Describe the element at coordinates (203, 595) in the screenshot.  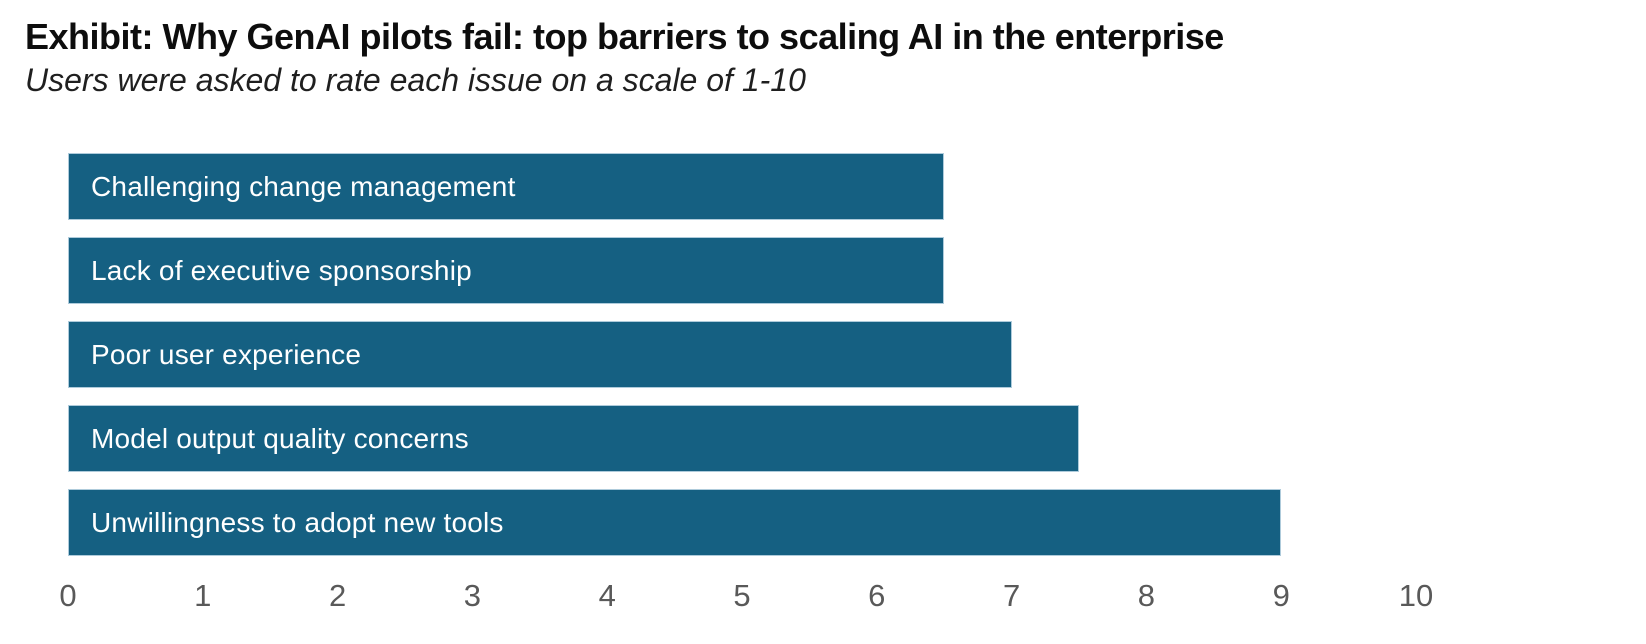
I see `x-axis-tick: 1` at that location.